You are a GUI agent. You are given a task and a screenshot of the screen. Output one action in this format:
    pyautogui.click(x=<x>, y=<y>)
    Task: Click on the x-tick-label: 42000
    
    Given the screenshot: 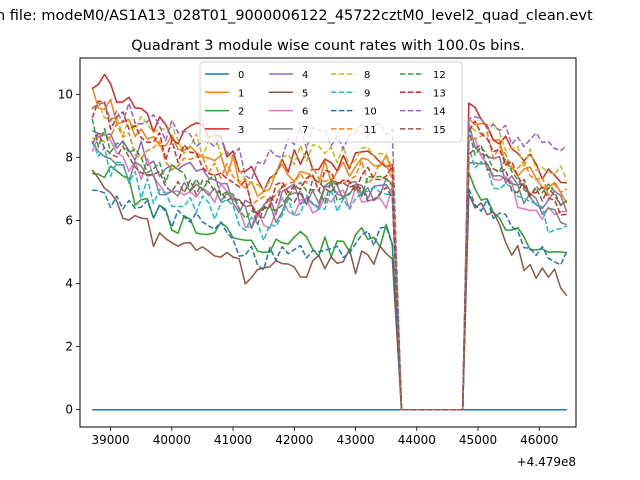 What is the action you would take?
    pyautogui.click(x=294, y=440)
    